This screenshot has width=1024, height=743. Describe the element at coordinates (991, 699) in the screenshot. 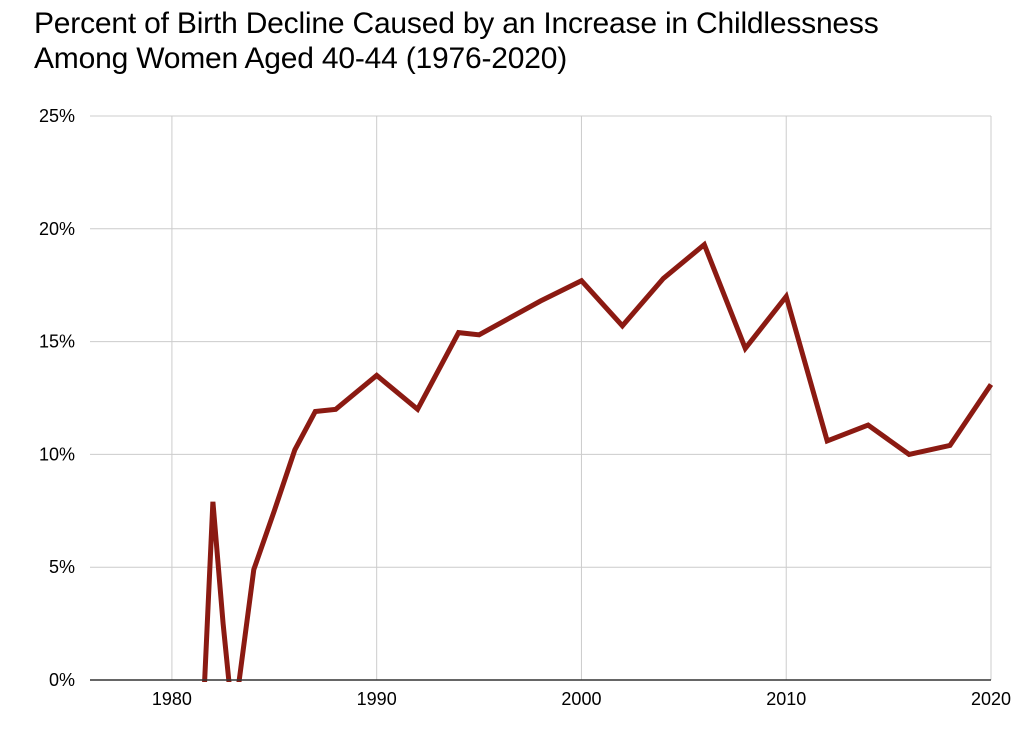

I see `x-tick-label-4: 2020` at that location.